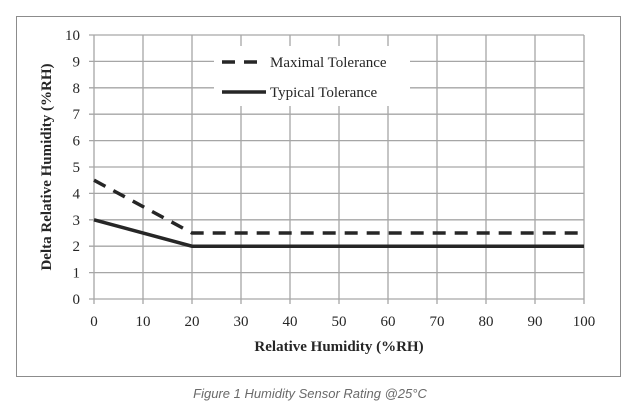 Image resolution: width=637 pixels, height=418 pixels. I want to click on x-tick-label: 30, so click(241, 322).